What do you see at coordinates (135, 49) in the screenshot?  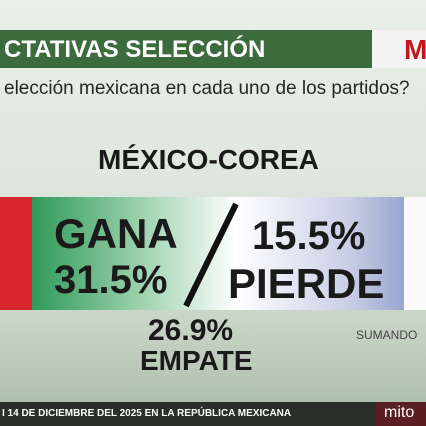 I see `title: CTATIVAS SELECCIÓN` at bounding box center [135, 49].